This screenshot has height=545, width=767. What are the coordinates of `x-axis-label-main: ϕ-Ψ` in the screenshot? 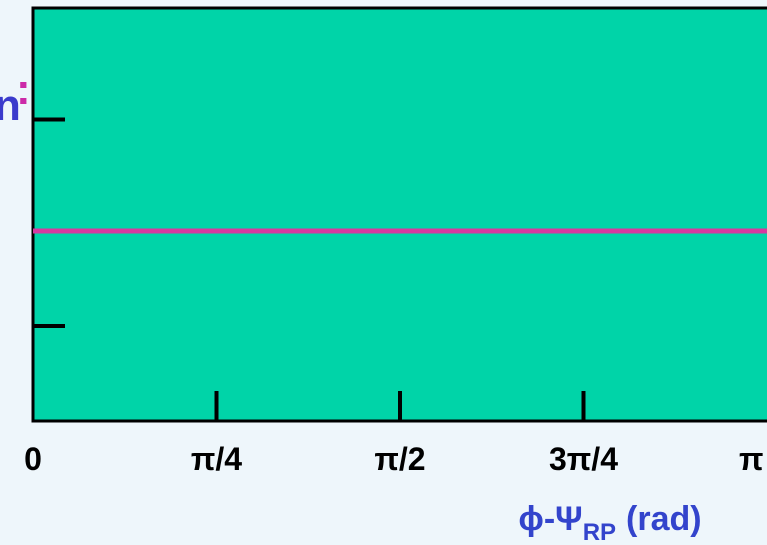 It's located at (550, 519).